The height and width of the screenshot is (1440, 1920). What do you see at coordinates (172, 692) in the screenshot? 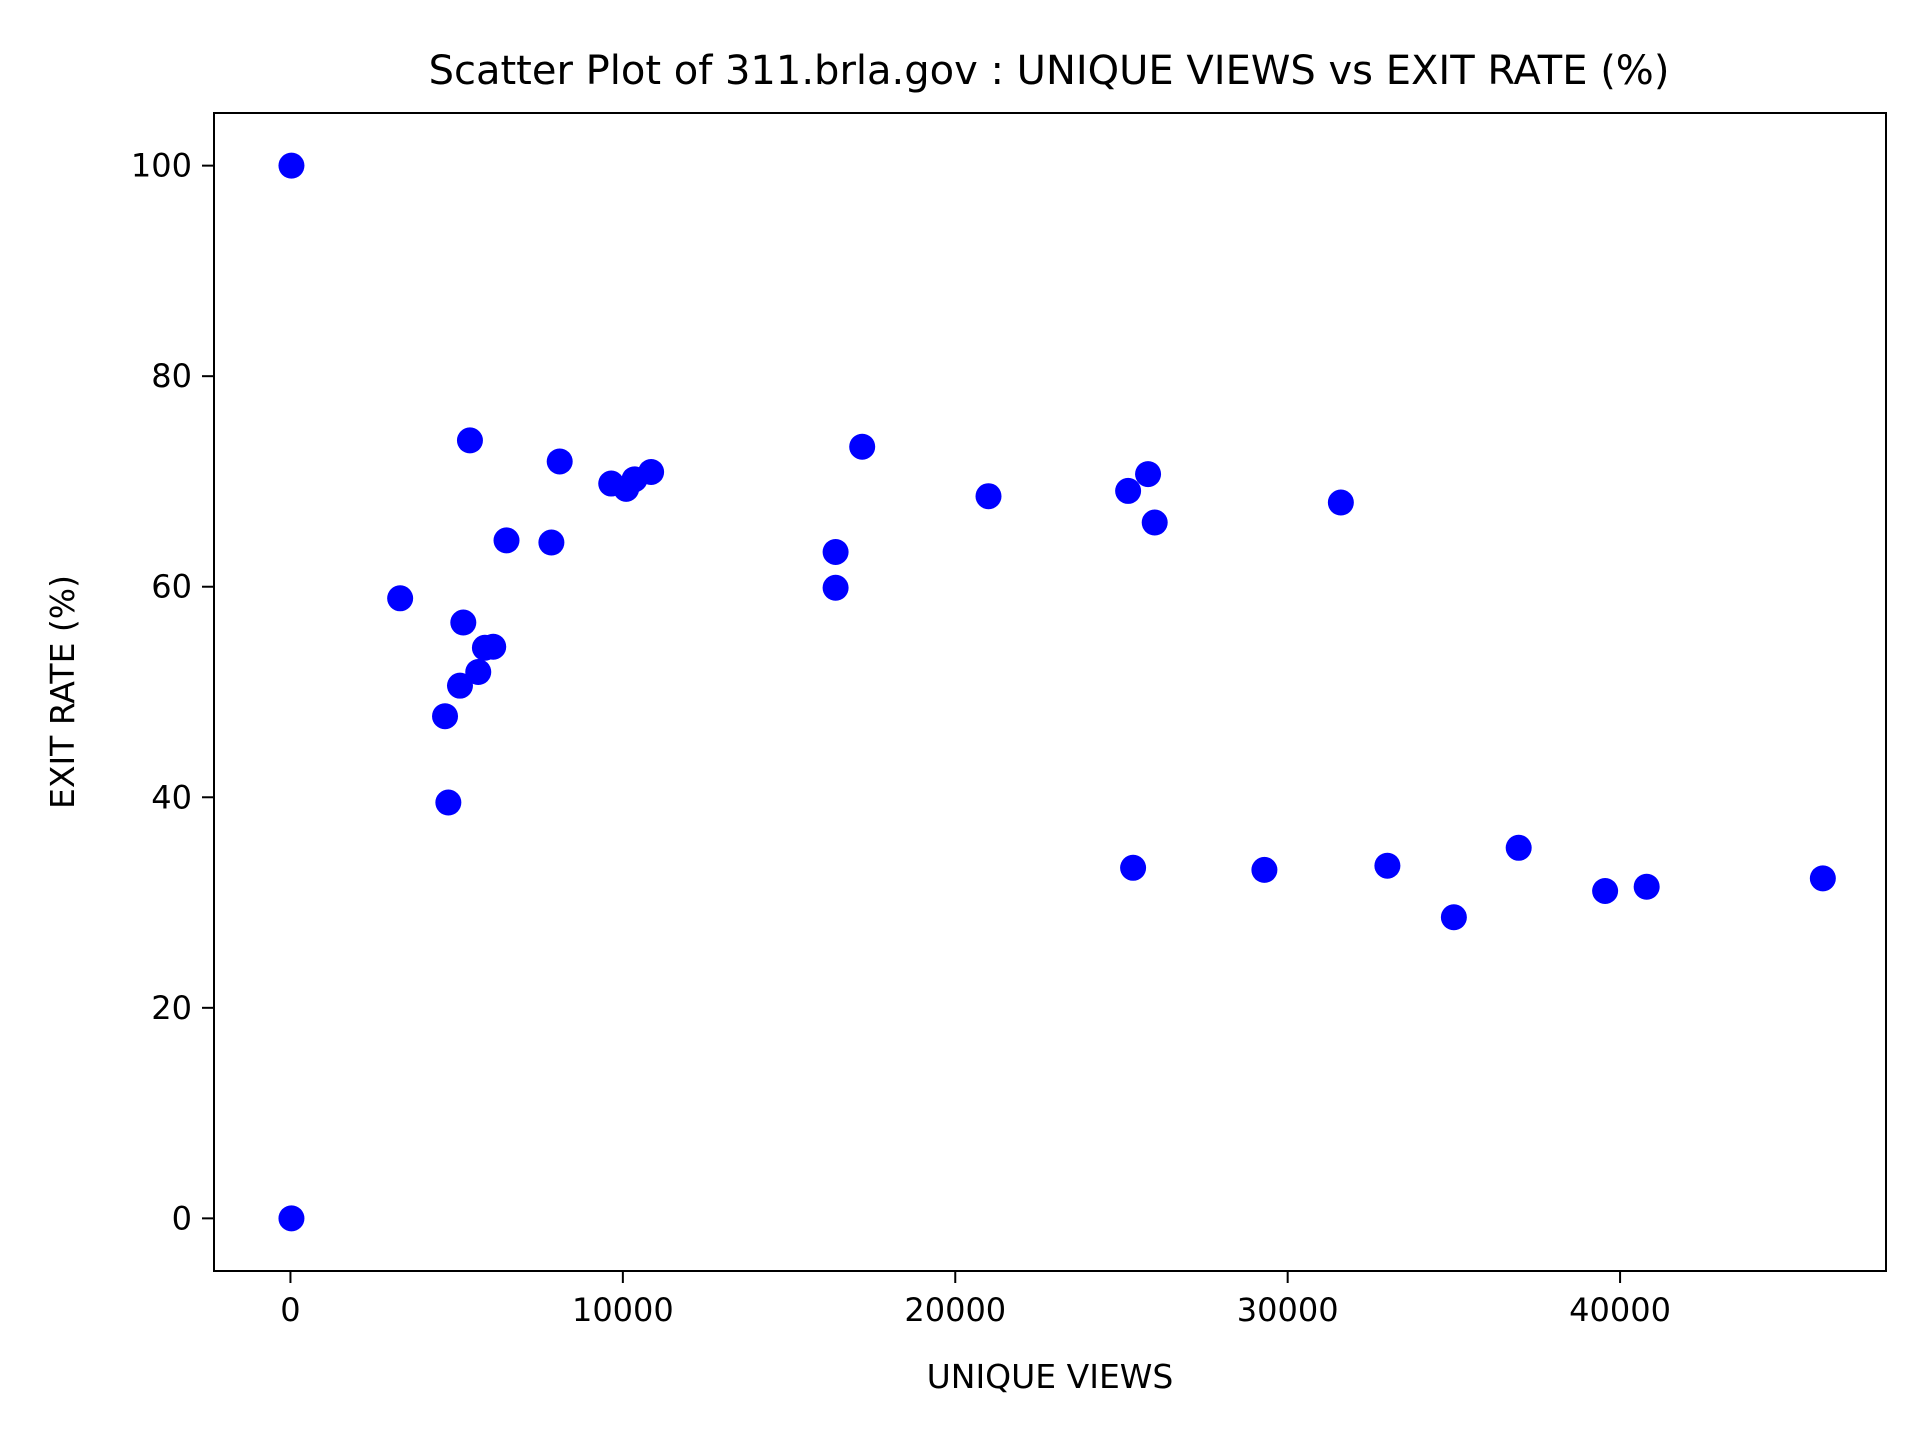
I see `y-axis-ticks: 0 20 40 60 80 100` at bounding box center [172, 692].